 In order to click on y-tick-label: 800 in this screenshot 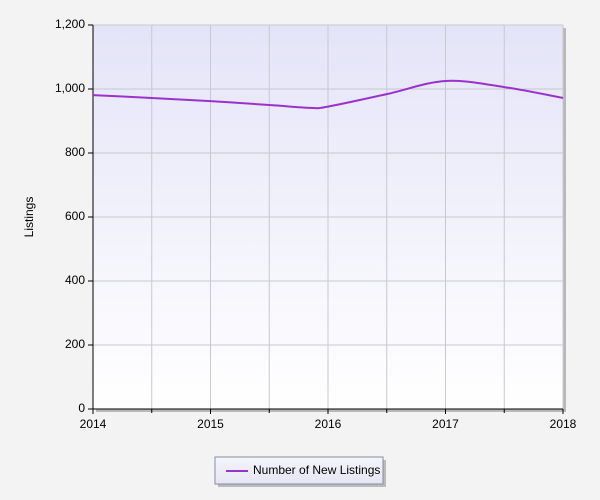, I will do `click(75, 152)`.